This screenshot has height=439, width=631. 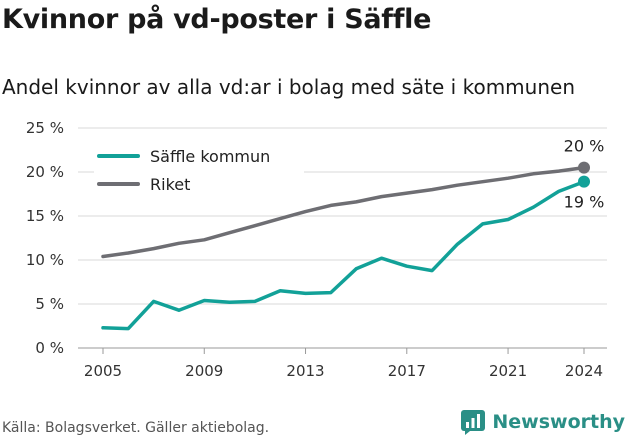 I want to click on y-tick-label: 10 %, so click(x=45, y=260).